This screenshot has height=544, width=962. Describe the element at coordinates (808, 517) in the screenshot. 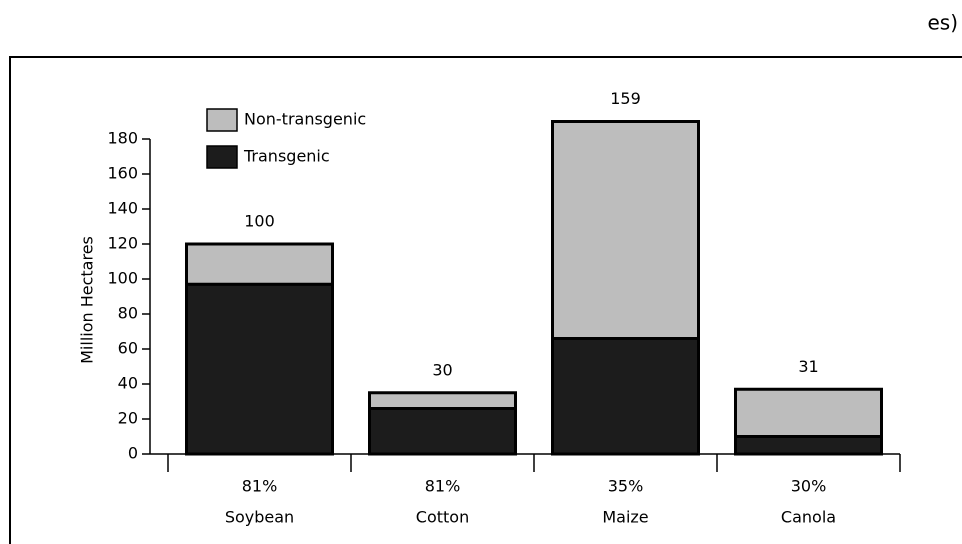

I see `x-tick-label: Canola` at that location.